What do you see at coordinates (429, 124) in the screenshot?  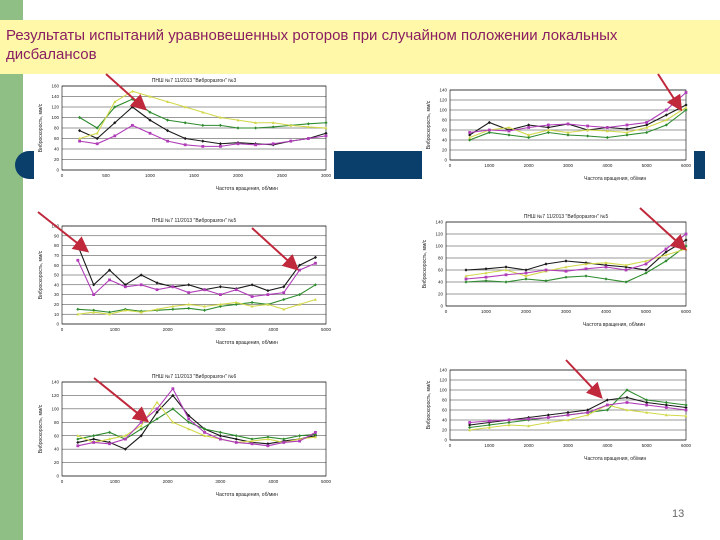 I see `y-axis-label: Виброскорость, мм/с` at bounding box center [429, 124].